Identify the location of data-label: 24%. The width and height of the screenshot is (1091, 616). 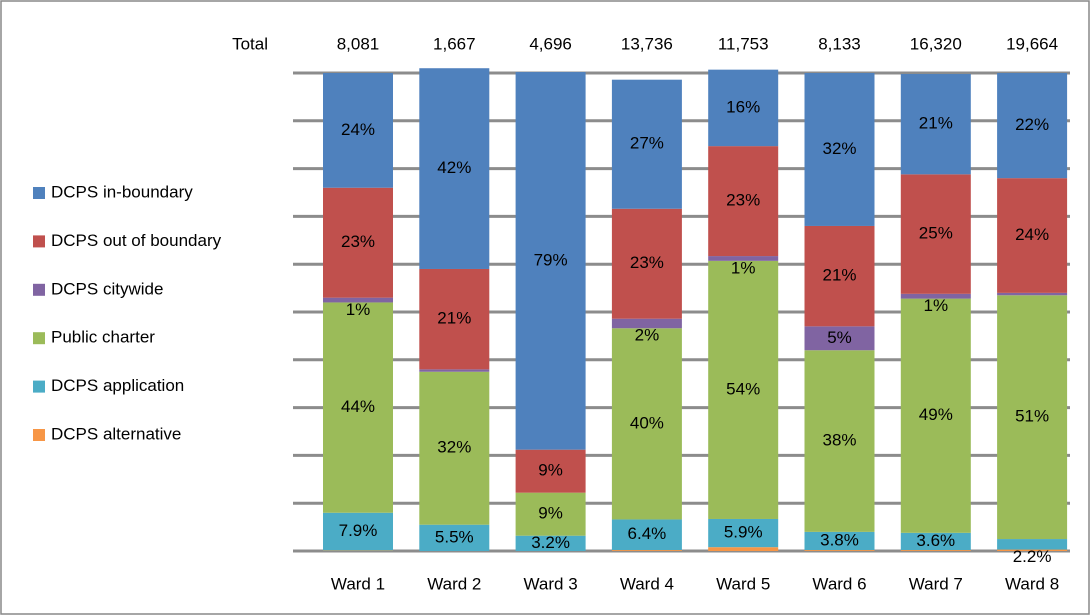
(358, 129).